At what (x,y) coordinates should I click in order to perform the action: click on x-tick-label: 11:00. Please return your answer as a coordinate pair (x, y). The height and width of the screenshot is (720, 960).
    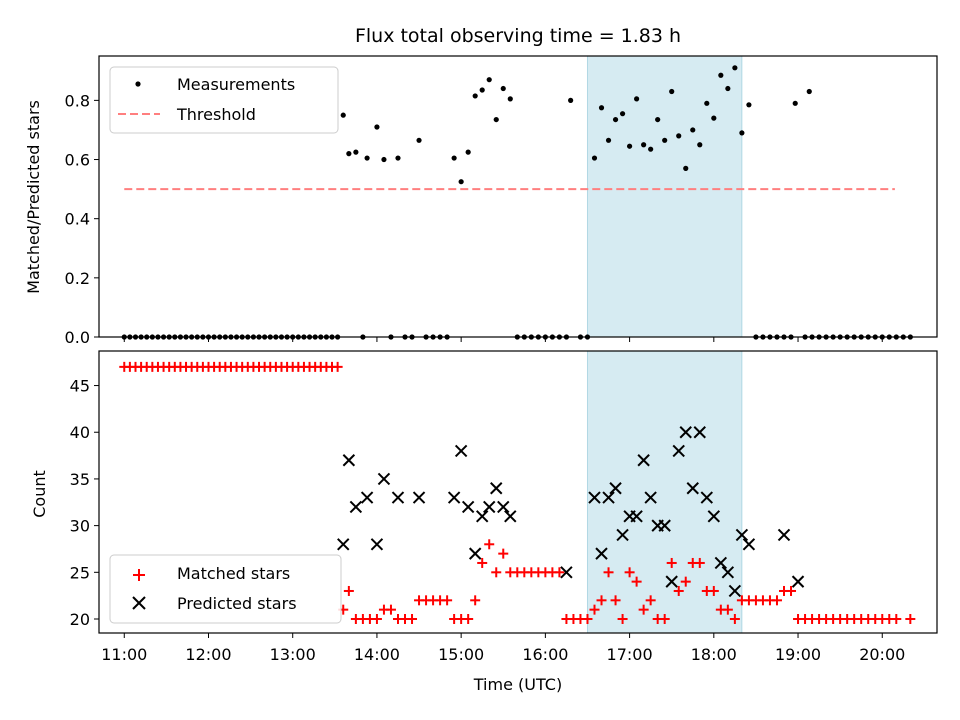
    Looking at the image, I should click on (124, 654).